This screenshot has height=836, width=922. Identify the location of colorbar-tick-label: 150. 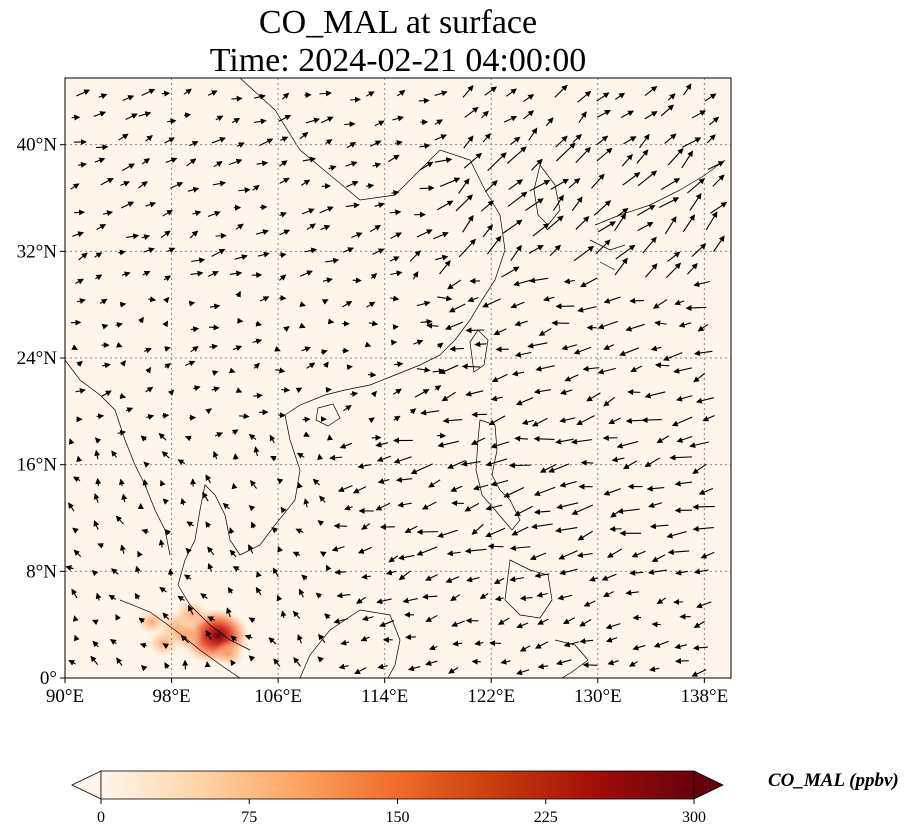
(398, 817).